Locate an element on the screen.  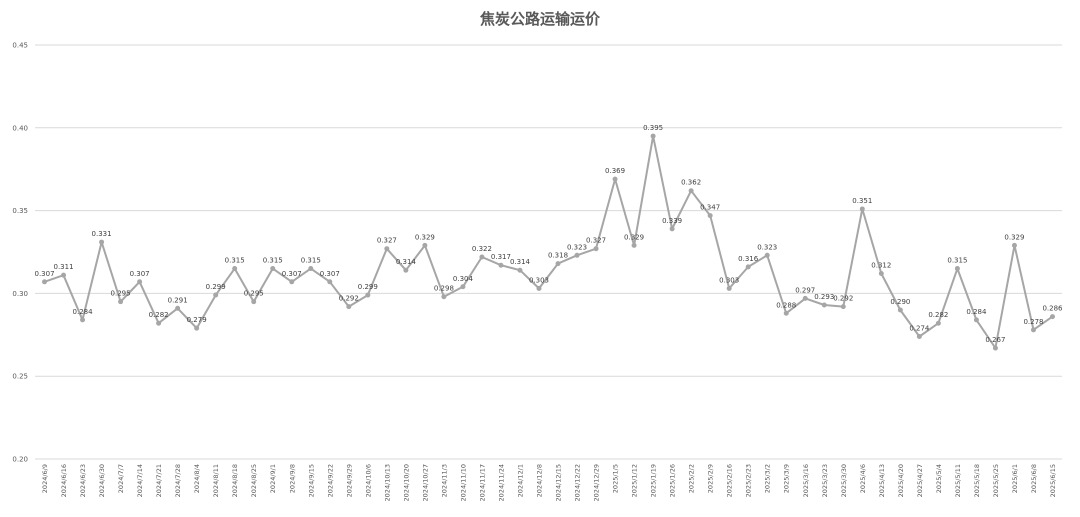
data-label: 0.297 is located at coordinates (805, 290).